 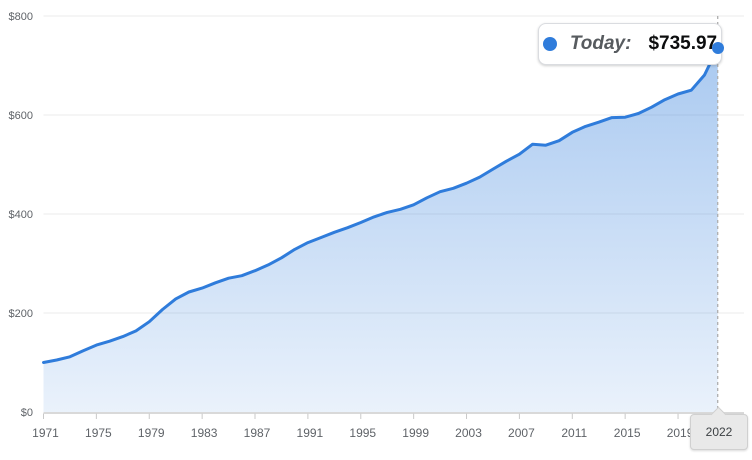 I want to click on x-tick-label: 2019, so click(x=680, y=433).